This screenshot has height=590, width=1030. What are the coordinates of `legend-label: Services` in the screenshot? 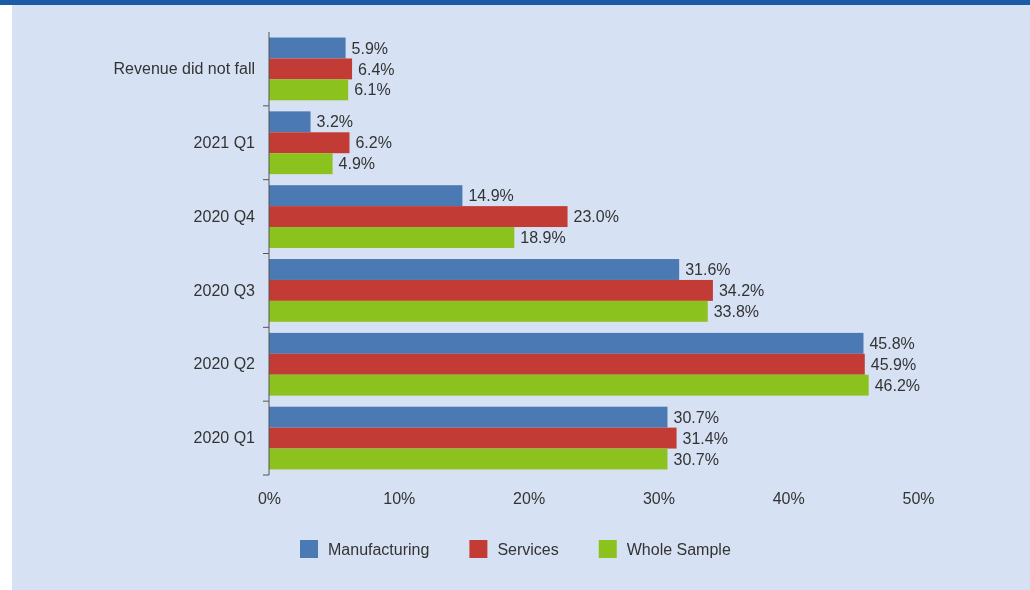 It's located at (528, 549).